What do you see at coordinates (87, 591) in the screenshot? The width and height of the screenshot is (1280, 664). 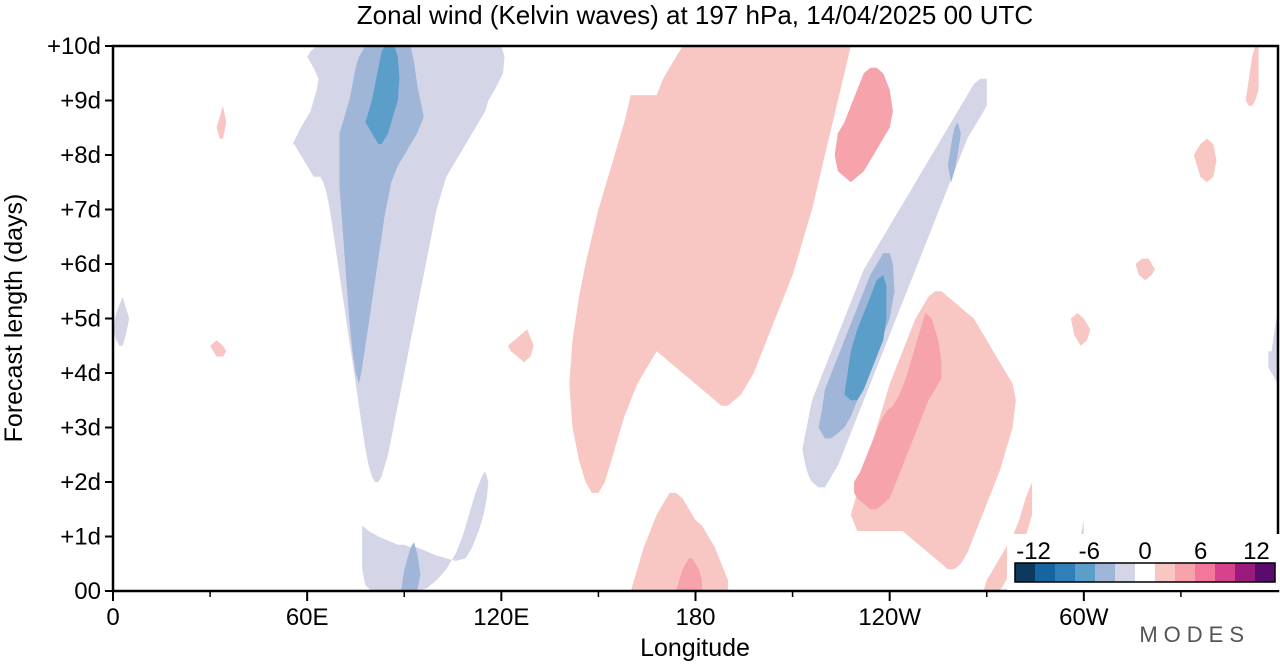 I see `y-tick-label: 00` at bounding box center [87, 591].